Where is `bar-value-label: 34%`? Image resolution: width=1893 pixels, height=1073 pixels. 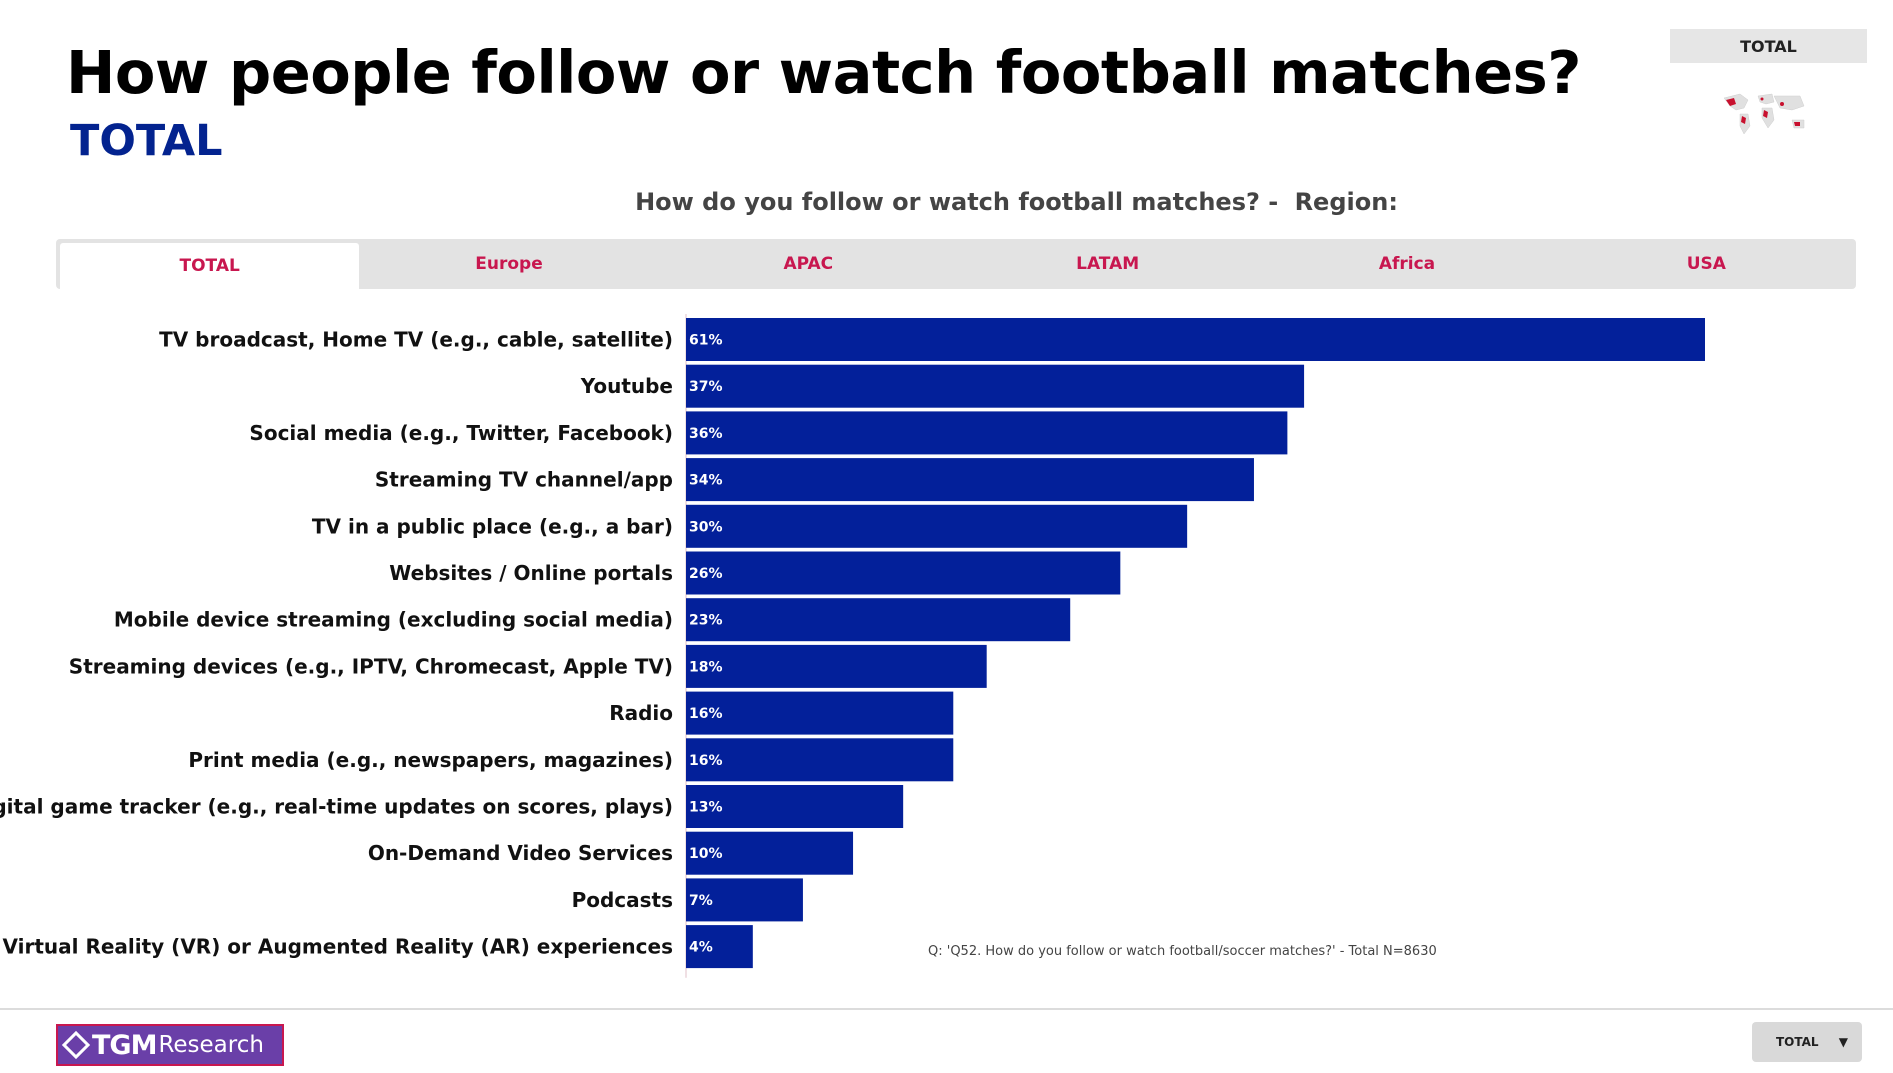 bar-value-label: 34% is located at coordinates (706, 481).